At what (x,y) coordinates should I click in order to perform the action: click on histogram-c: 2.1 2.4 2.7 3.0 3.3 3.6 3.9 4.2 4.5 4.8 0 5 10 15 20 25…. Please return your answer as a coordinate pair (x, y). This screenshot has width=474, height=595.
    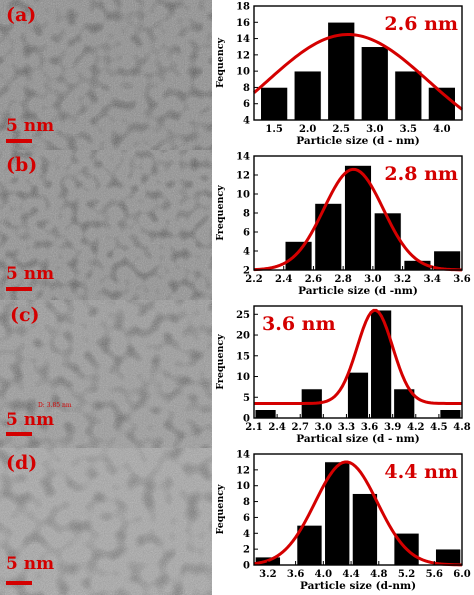
    Looking at the image, I should click on (343, 374).